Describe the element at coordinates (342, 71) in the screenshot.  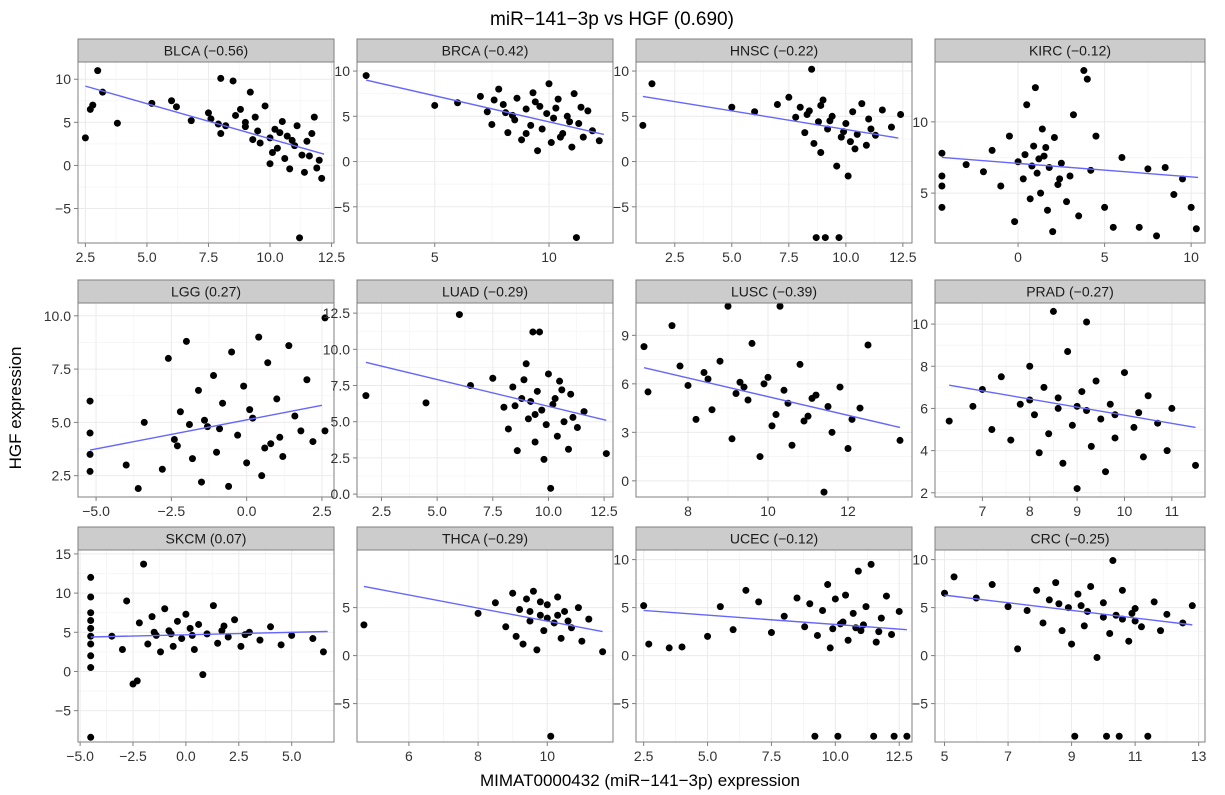
I see `y-tick-label: 10` at that location.